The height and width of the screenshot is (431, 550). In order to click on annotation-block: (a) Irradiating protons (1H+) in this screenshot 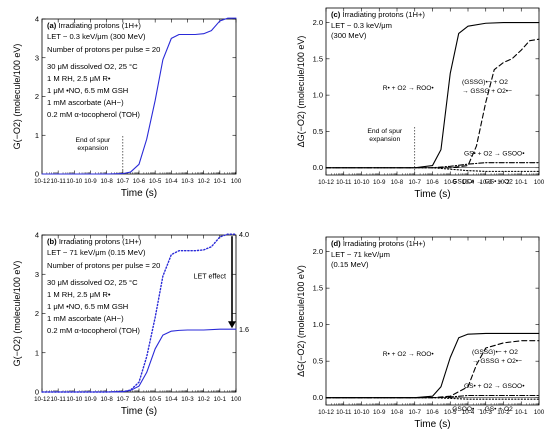, I will do `click(94, 25)`.